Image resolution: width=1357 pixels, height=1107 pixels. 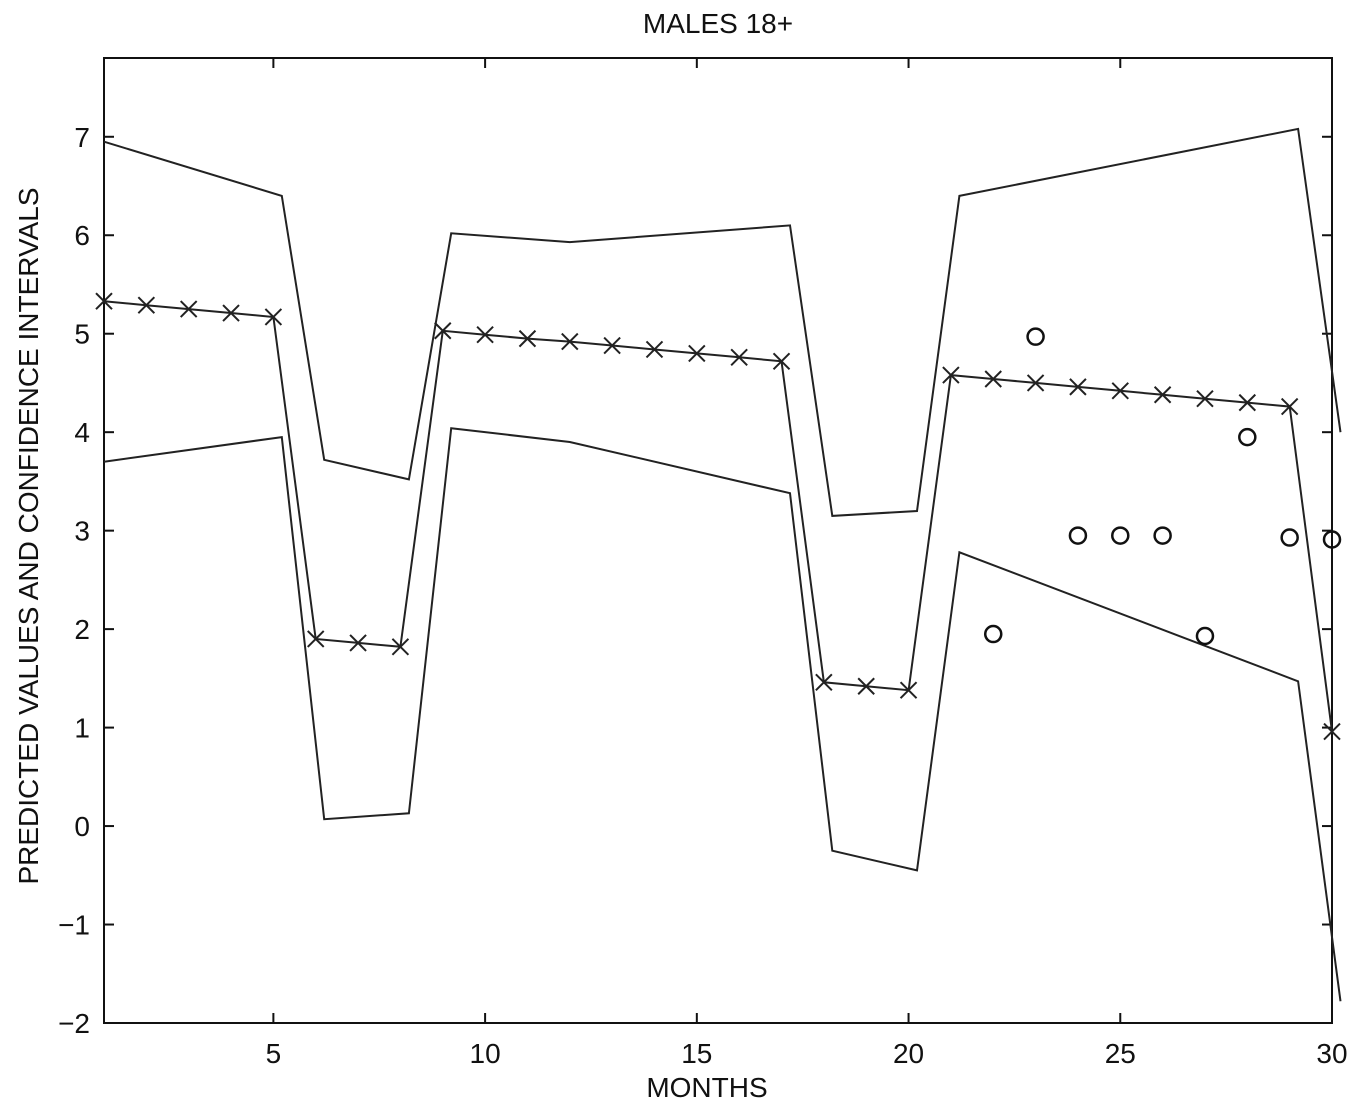 What do you see at coordinates (82, 629) in the screenshot?
I see `y-tick-label: 2` at bounding box center [82, 629].